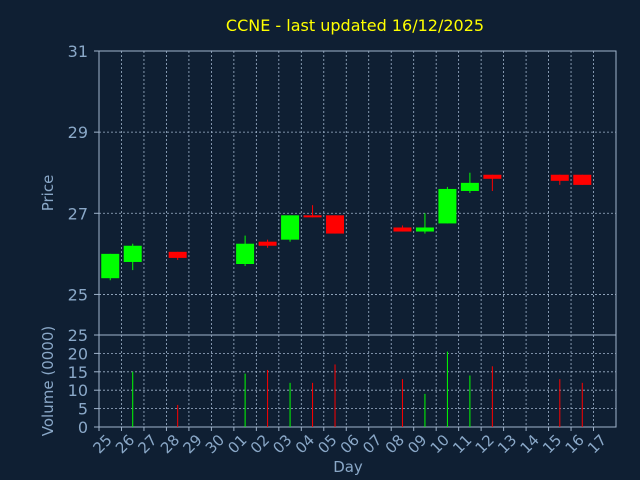 This screenshot has width=640, height=480. What do you see at coordinates (597, 444) in the screenshot?
I see `x-tick-label: 17` at bounding box center [597, 444].